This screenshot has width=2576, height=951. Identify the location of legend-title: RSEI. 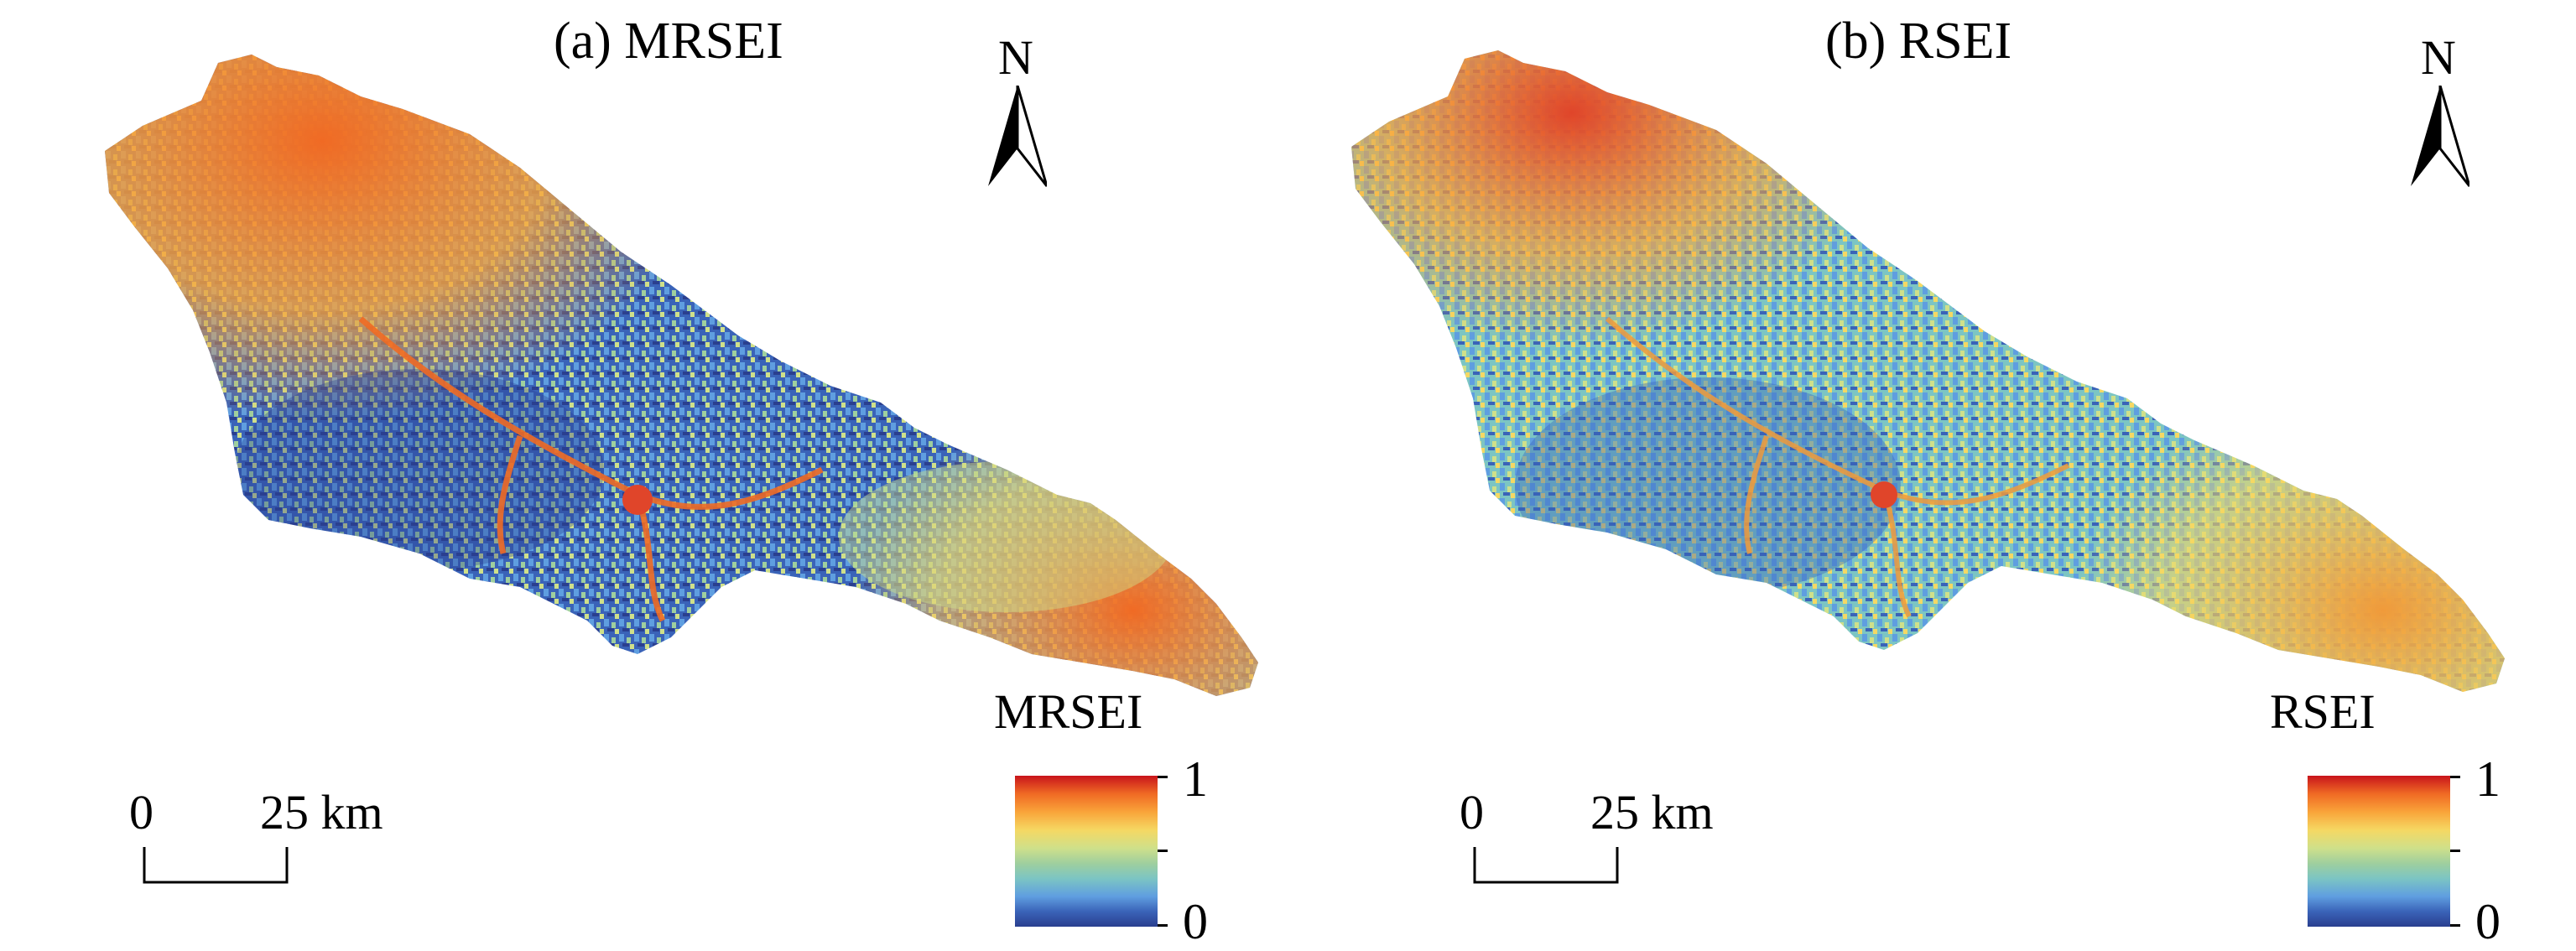
(2323, 711).